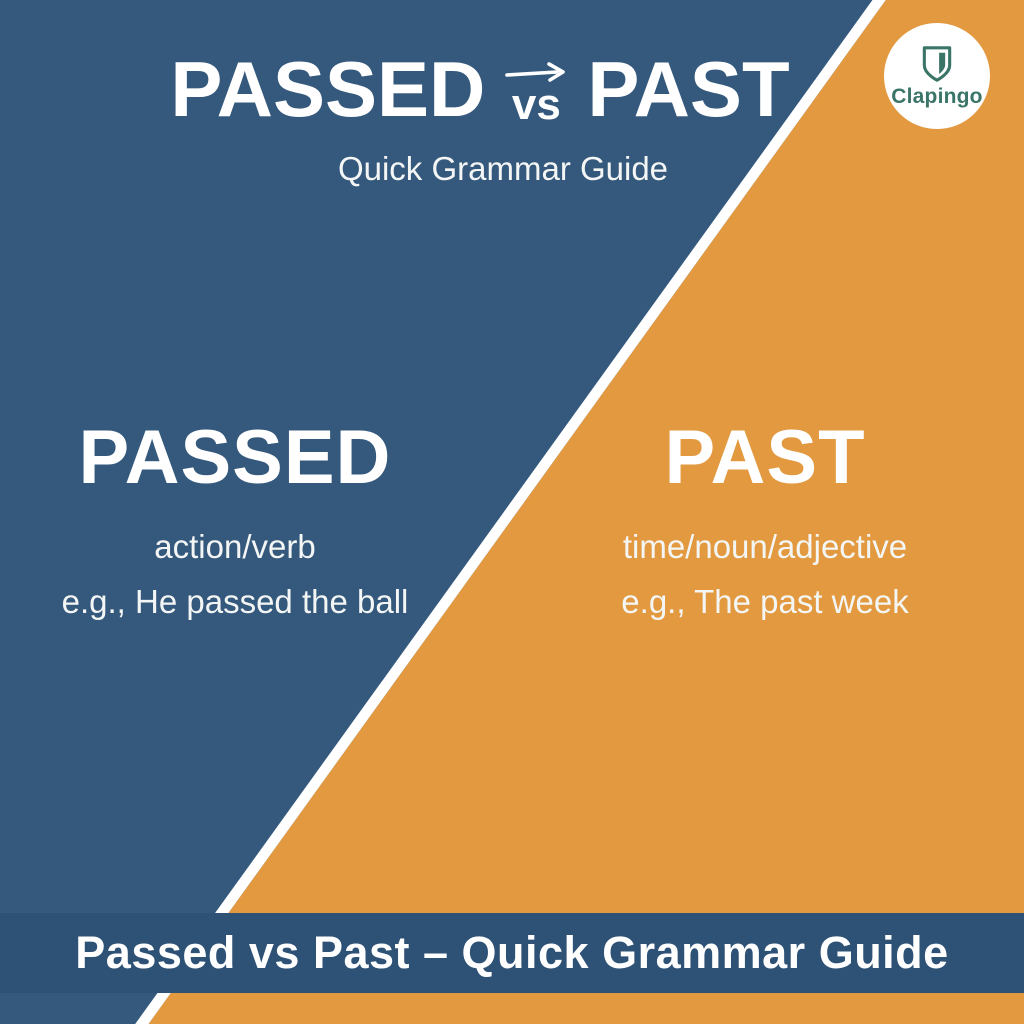  I want to click on shield-half-filled-icon, so click(937, 64).